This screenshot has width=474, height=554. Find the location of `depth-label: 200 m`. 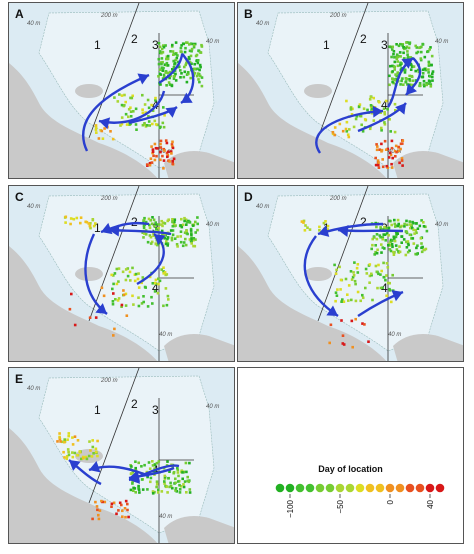

depth-label: 200 m is located at coordinates (338, 16).